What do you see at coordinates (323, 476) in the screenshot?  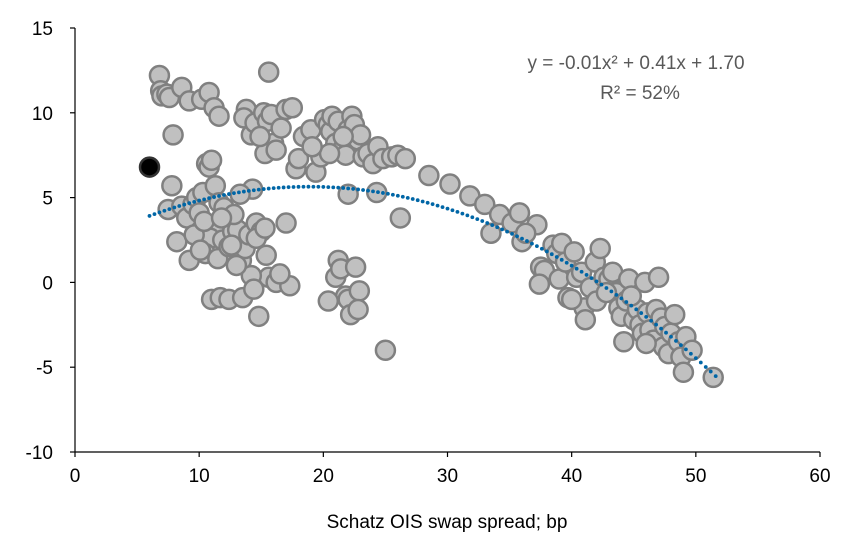 I see `x-tick-label: 20` at bounding box center [323, 476].